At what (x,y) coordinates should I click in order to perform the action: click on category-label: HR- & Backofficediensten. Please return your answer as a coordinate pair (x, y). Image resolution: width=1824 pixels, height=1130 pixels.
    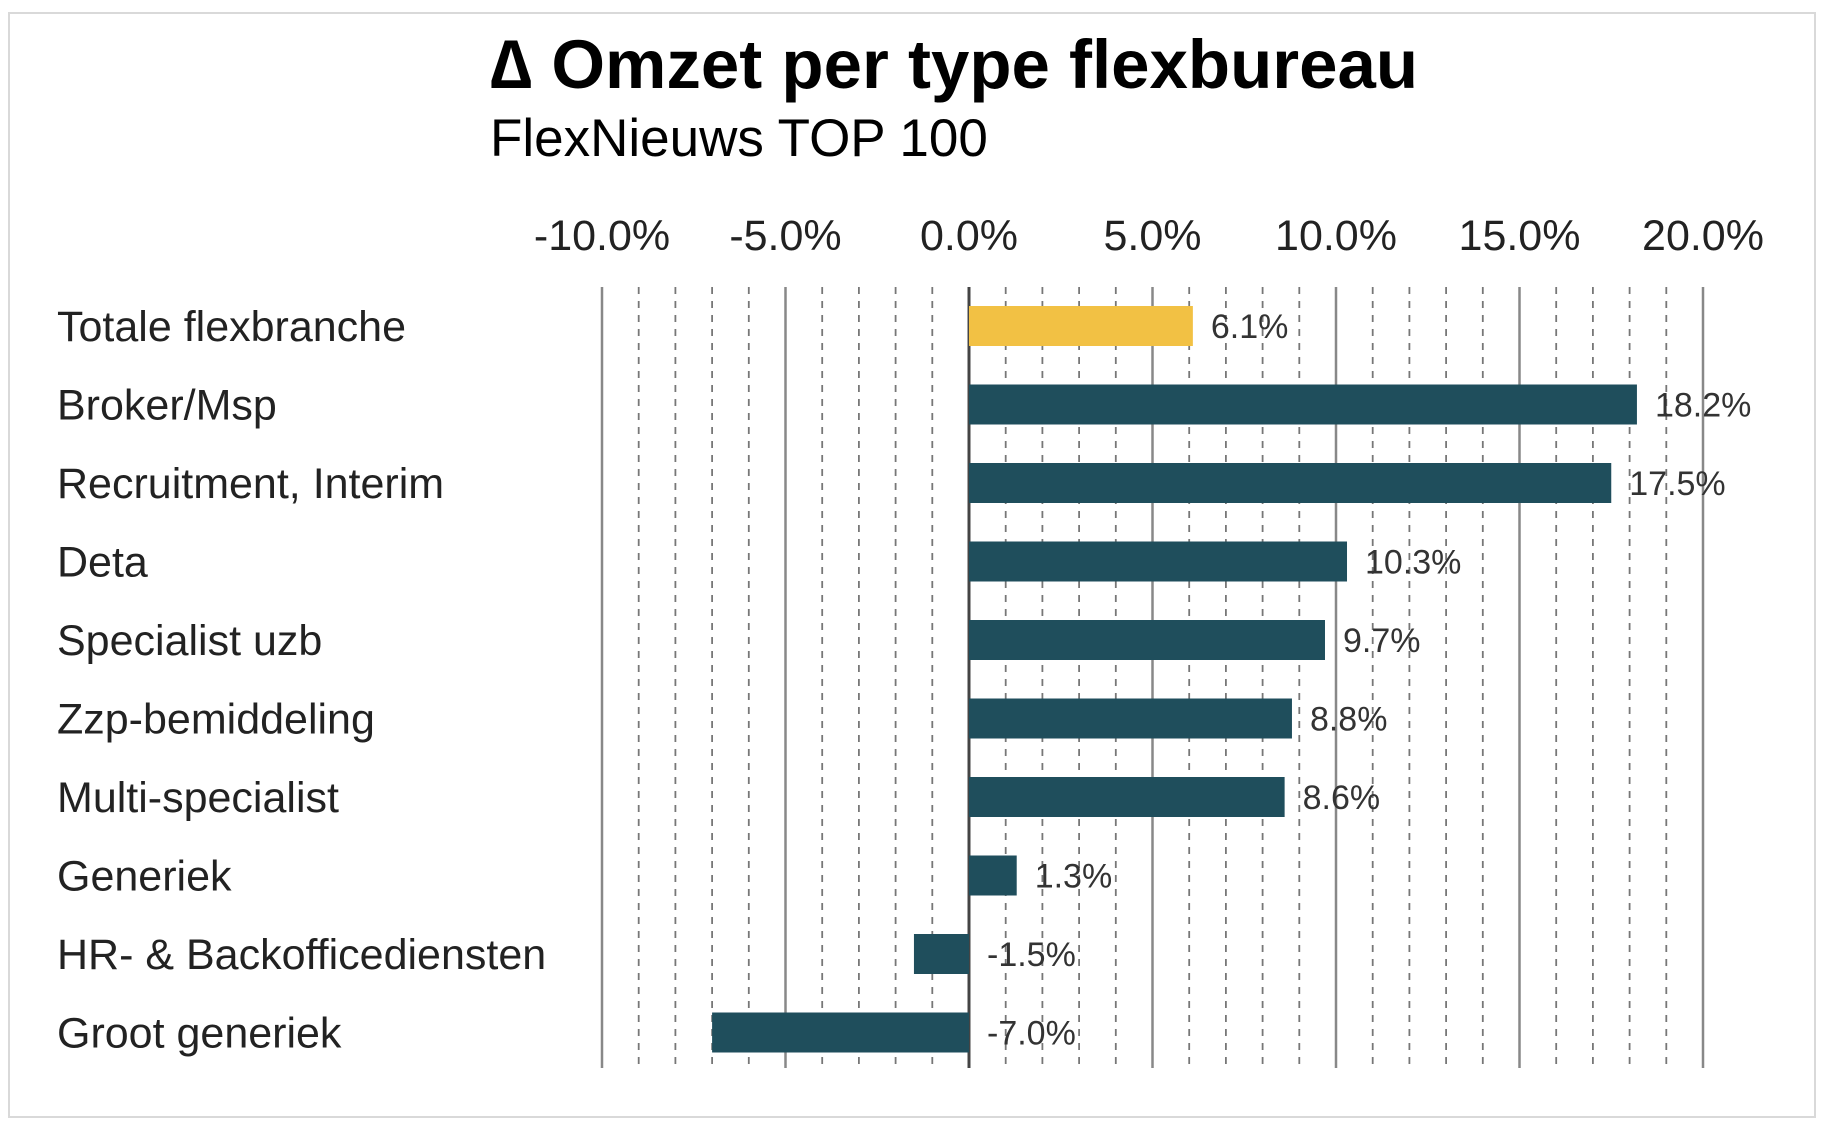
    Looking at the image, I should click on (301, 955).